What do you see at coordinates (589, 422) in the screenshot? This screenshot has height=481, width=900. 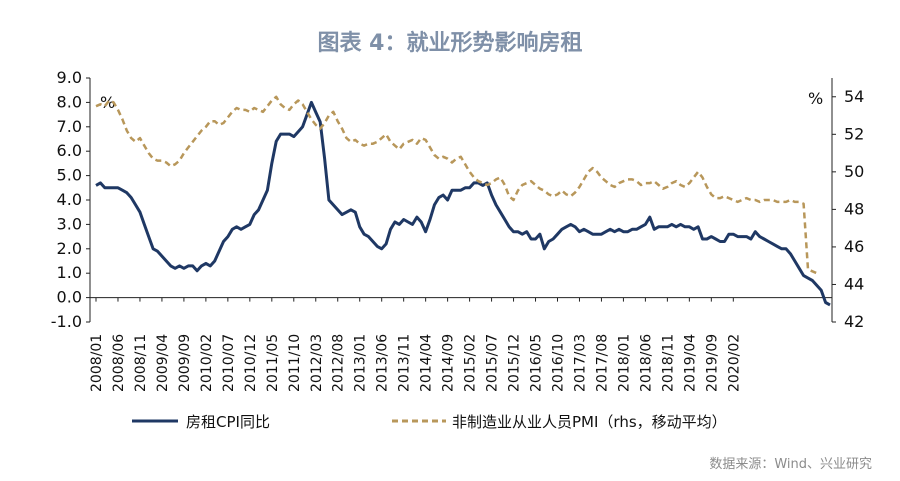 I see `legend-label-pmi: 非制造业从业人员PMI（rhs，移动平均）` at bounding box center [589, 422].